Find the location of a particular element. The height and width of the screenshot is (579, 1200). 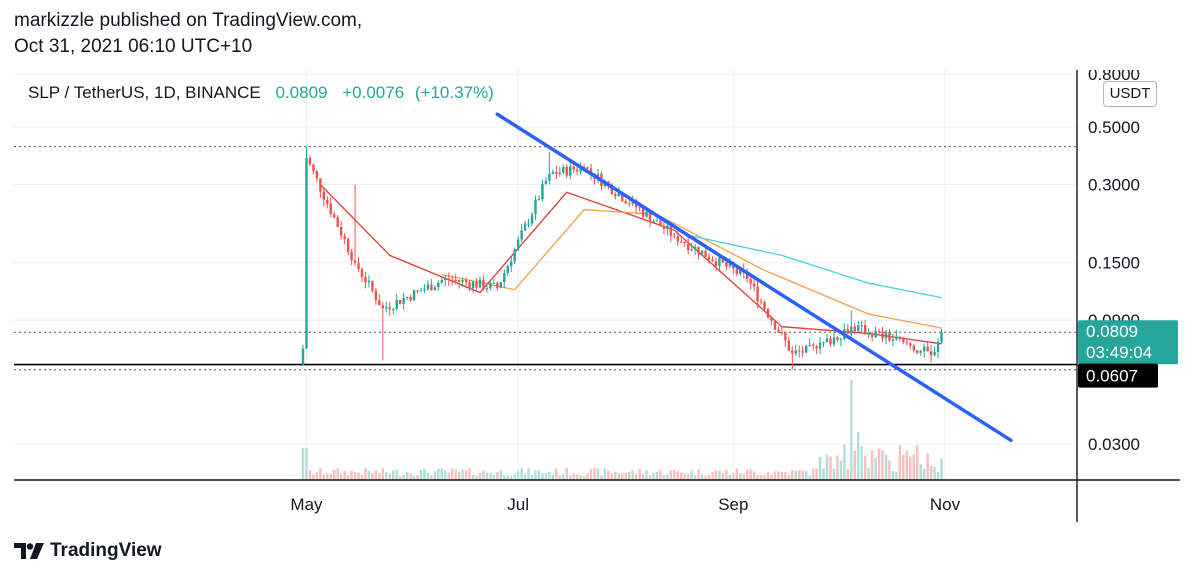

currency-button: USDT is located at coordinates (1130, 94).